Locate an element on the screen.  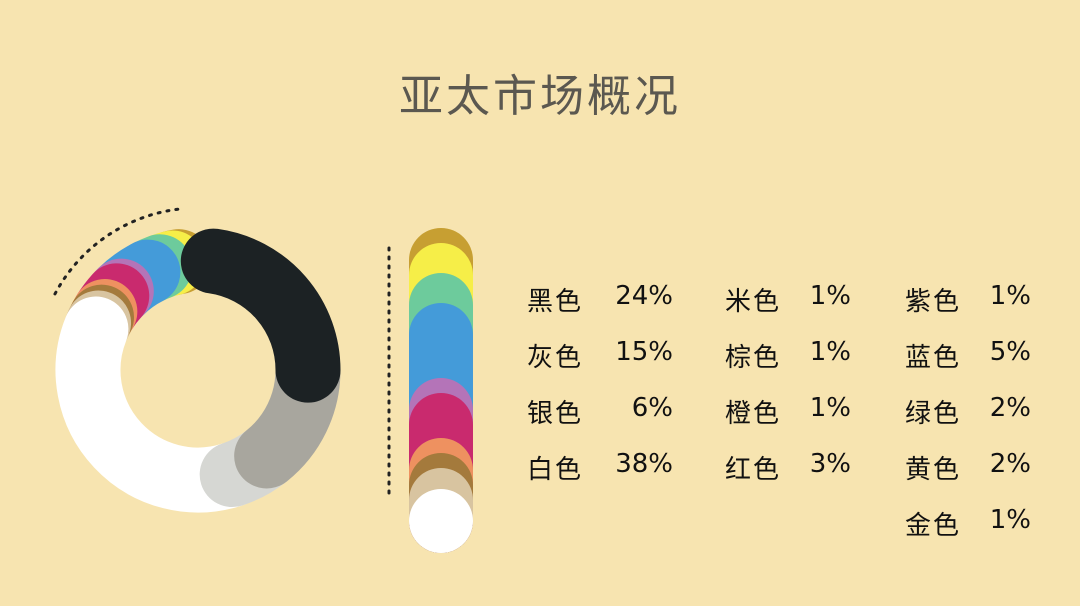
legend-label: 黄色 is located at coordinates (933, 470).